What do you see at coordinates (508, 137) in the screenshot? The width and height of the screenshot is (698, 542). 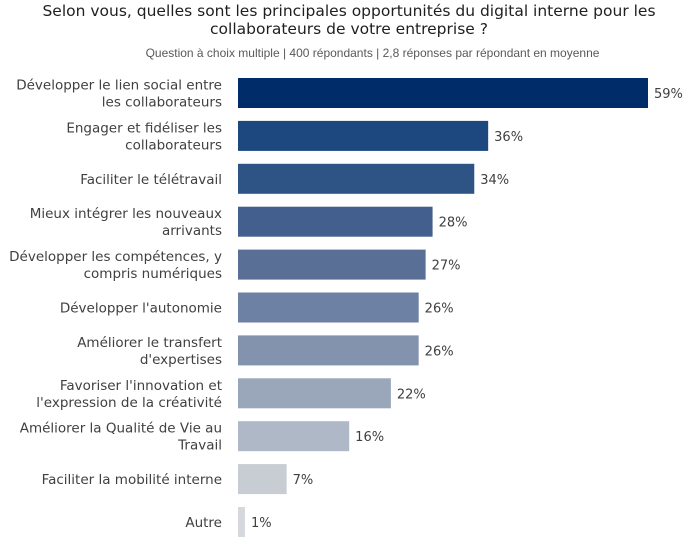 I see `value-label-1: 36%` at bounding box center [508, 137].